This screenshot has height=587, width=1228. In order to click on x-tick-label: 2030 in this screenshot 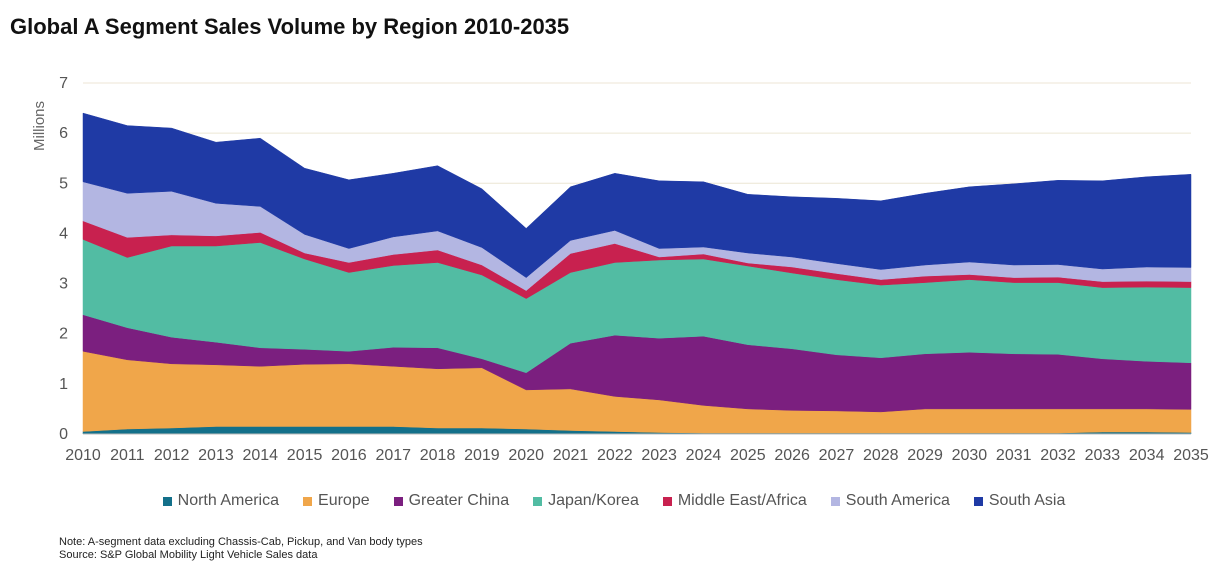, I will do `click(970, 455)`.